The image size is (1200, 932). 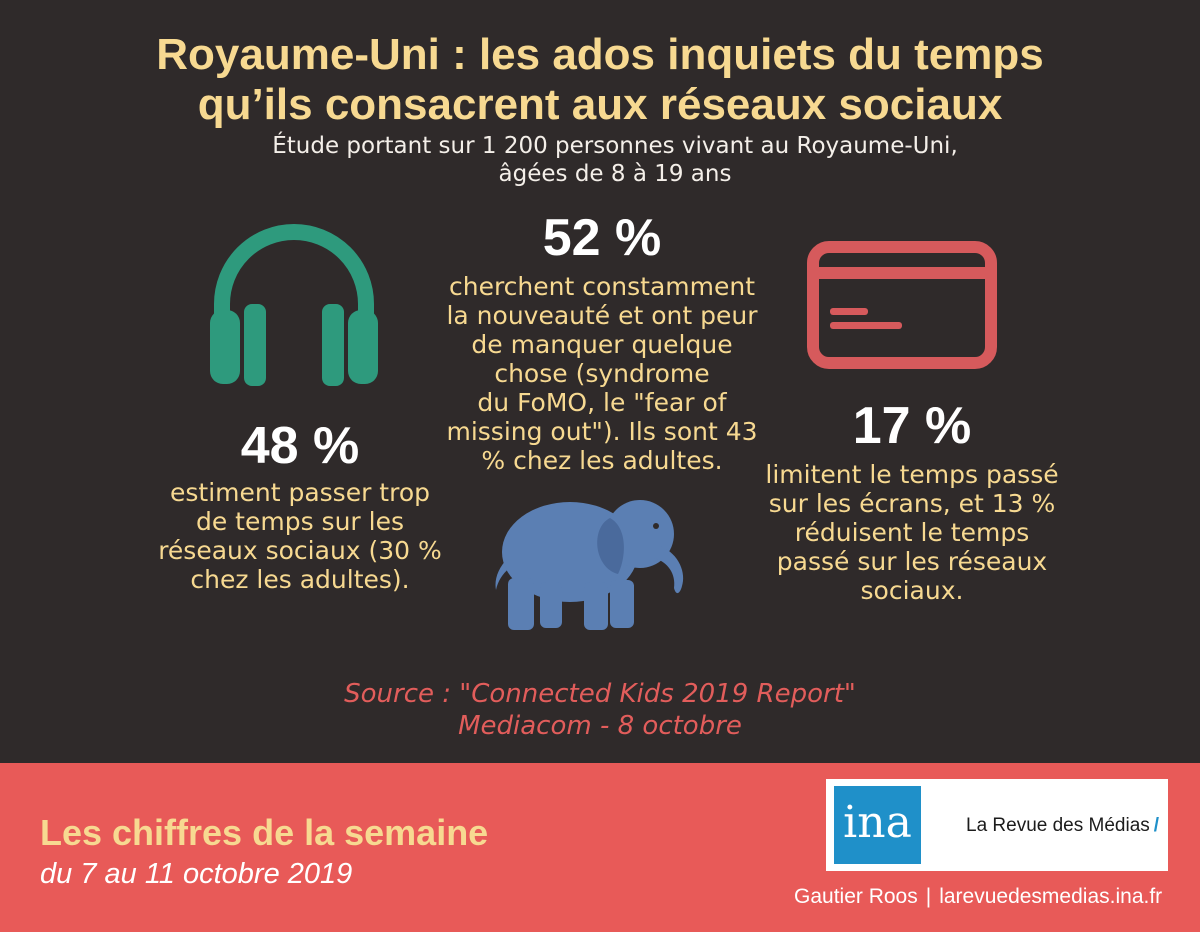 What do you see at coordinates (602, 315) in the screenshot?
I see `stat-center-line-2: la nouveauté et ont peur` at bounding box center [602, 315].